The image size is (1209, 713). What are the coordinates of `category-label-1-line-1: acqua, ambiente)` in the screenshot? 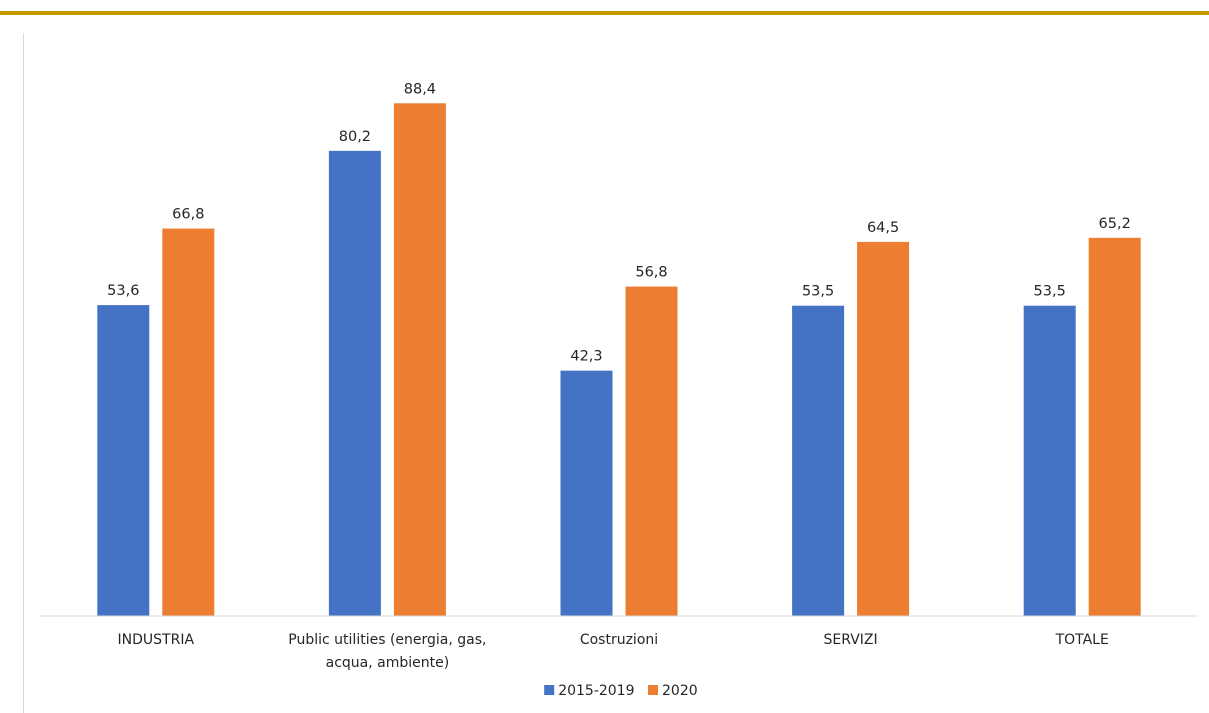 It's located at (388, 663).